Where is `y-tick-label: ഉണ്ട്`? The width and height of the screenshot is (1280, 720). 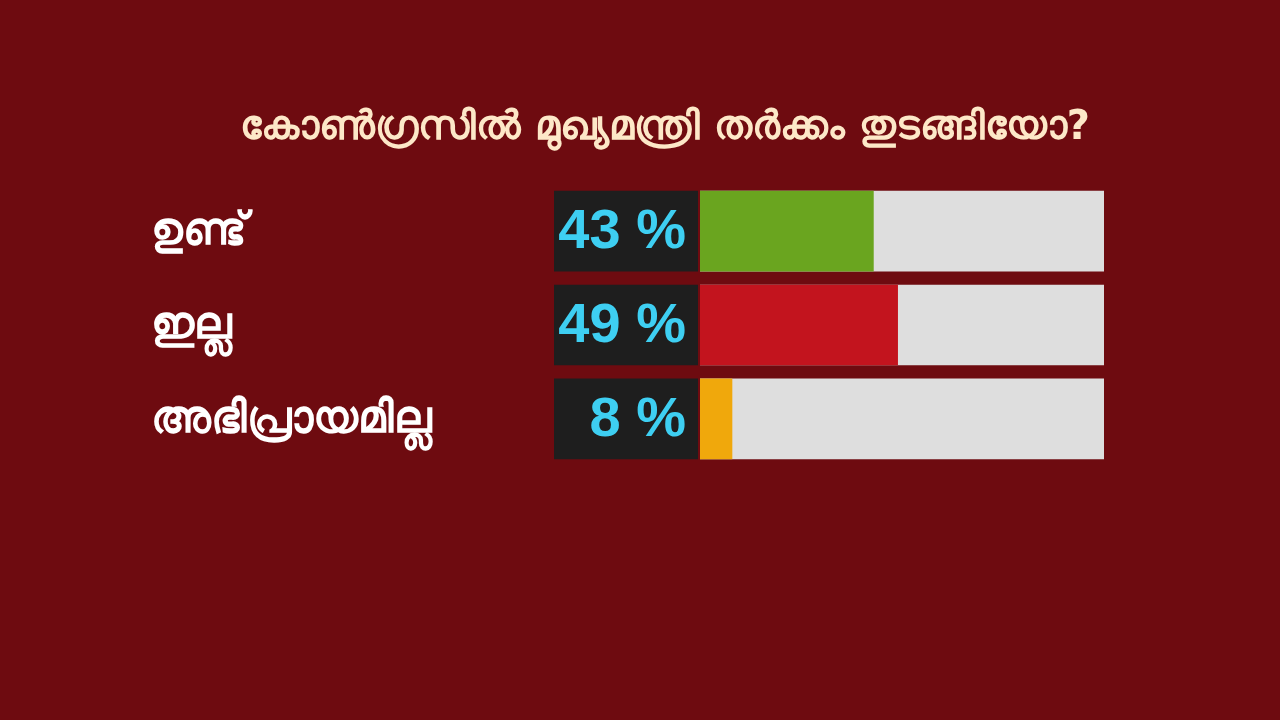 y-tick-label: ഉണ്ട് is located at coordinates (201, 229).